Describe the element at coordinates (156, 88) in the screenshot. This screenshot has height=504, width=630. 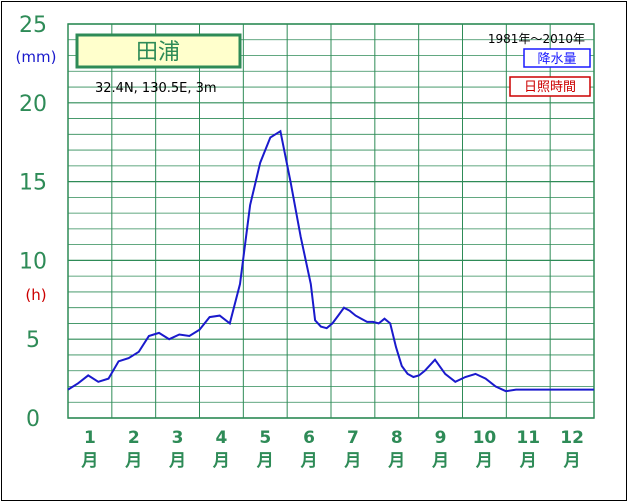
I see `chart-subtitle-location: 32.4N, 130.5E, 3m` at that location.